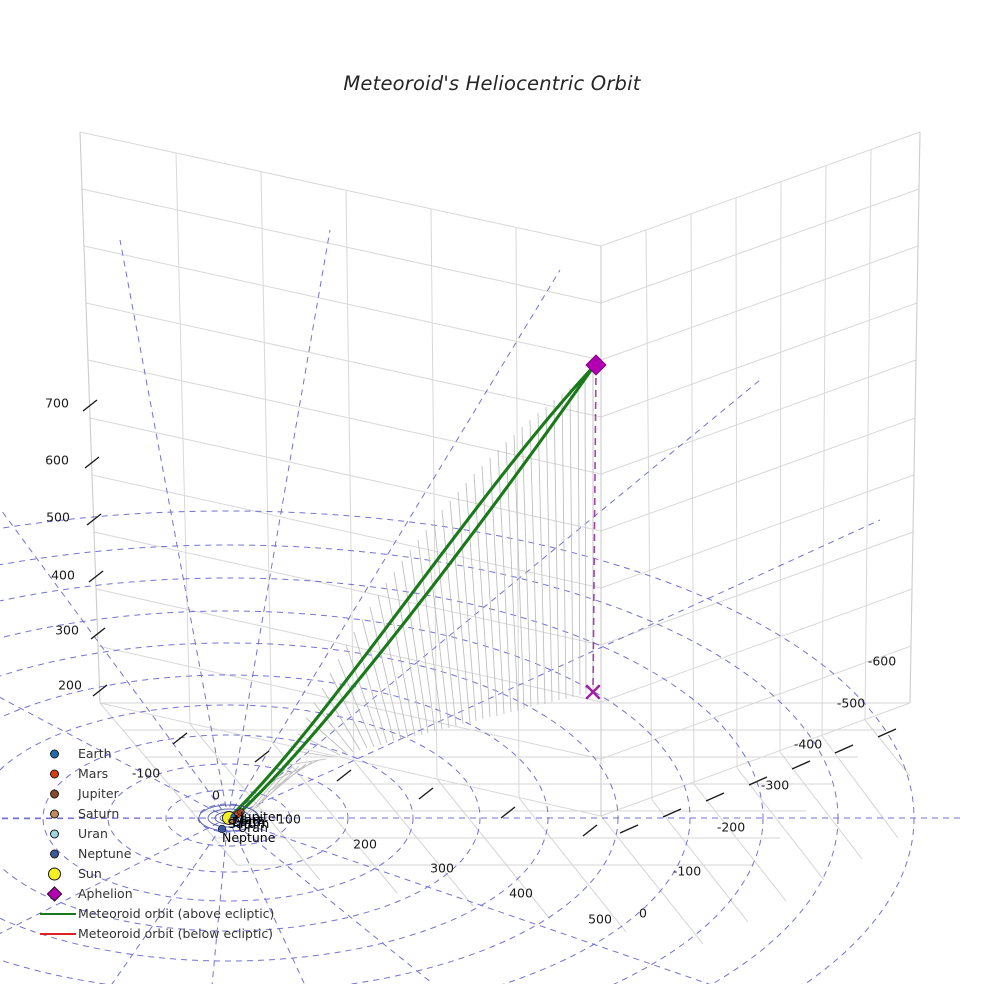 This screenshot has height=984, width=984. What do you see at coordinates (57, 403) in the screenshot?
I see `z-tick-700: 700` at bounding box center [57, 403].